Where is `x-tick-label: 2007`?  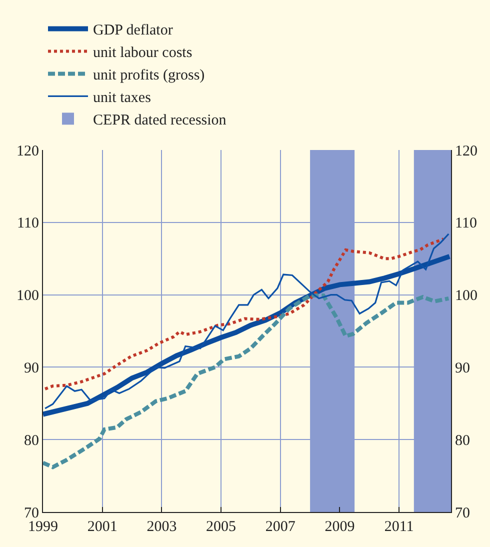 x-tick-label: 2007 is located at coordinates (280, 527).